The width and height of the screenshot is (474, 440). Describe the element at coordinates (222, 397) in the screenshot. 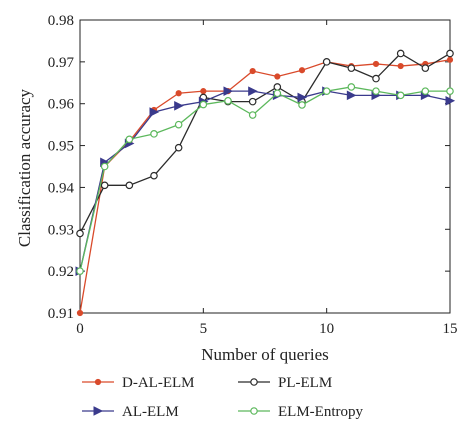

I see `legend: D-AL-ELM PL-ELM AL-ELM ELM-Entropy` at that location.